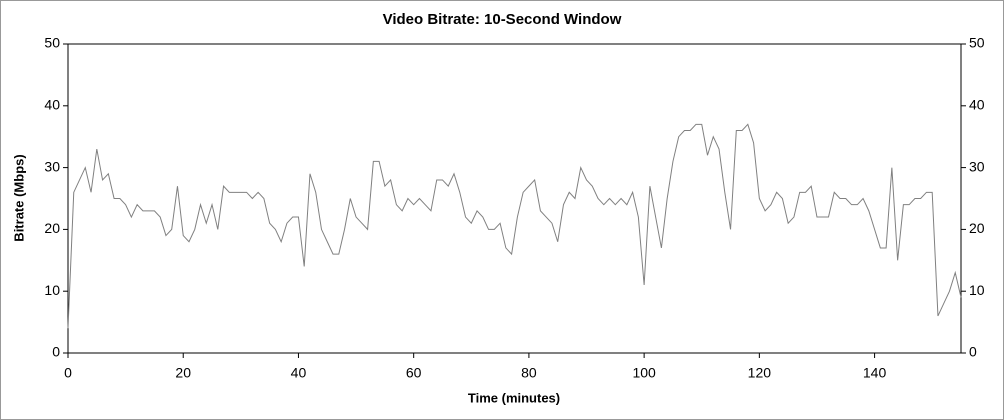 The width and height of the screenshot is (1004, 420). I want to click on y2-tick-label: 20, so click(977, 228).